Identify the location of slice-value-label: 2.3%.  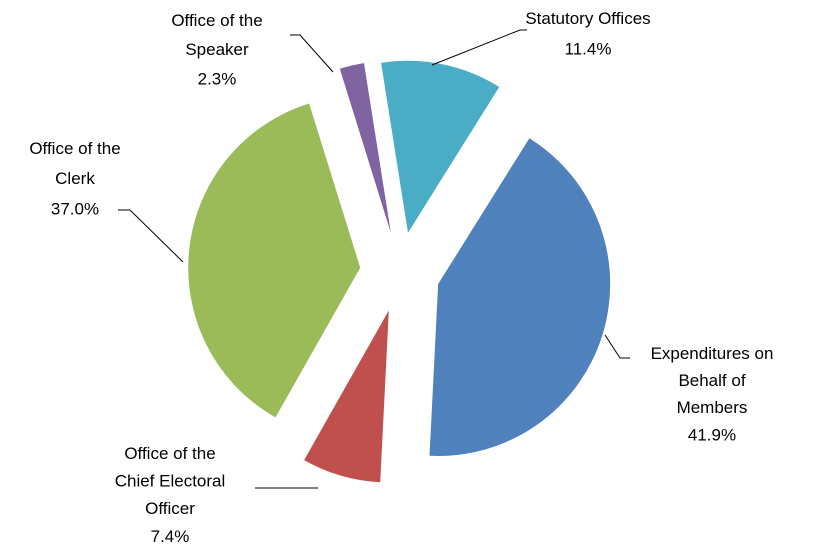
(217, 78).